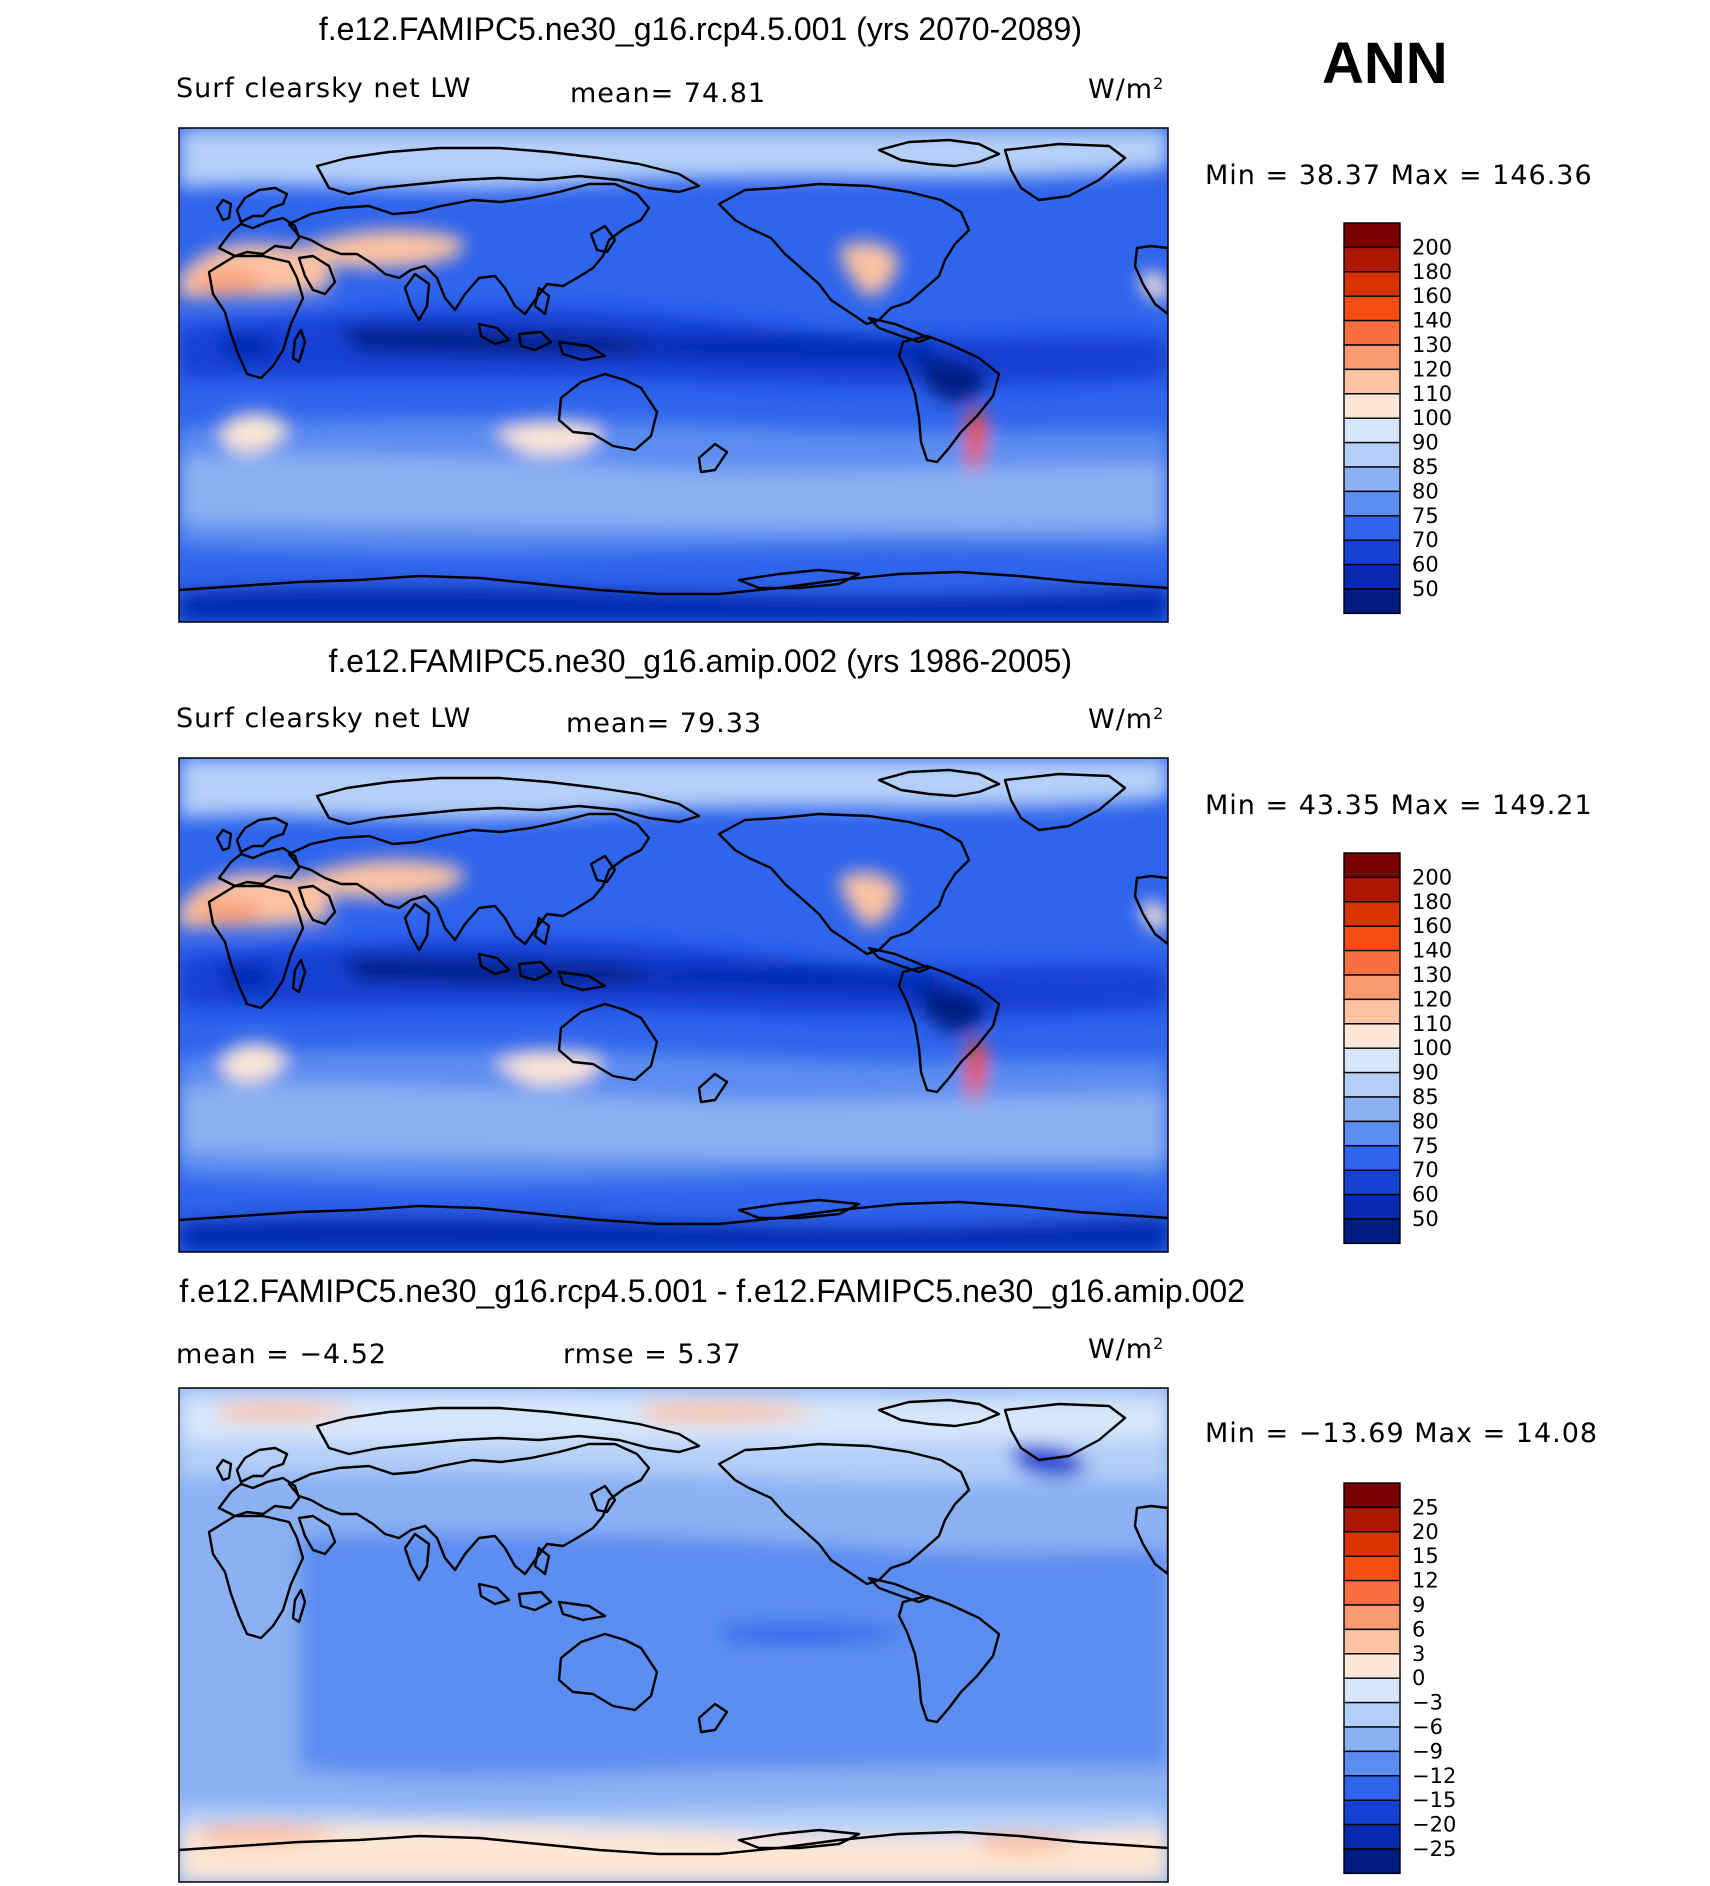 Image resolution: width=1710 pixels, height=1886 pixels. What do you see at coordinates (1401, 1433) in the screenshot?
I see `min-max-label: Min = −13.69 Max = 14.08` at bounding box center [1401, 1433].